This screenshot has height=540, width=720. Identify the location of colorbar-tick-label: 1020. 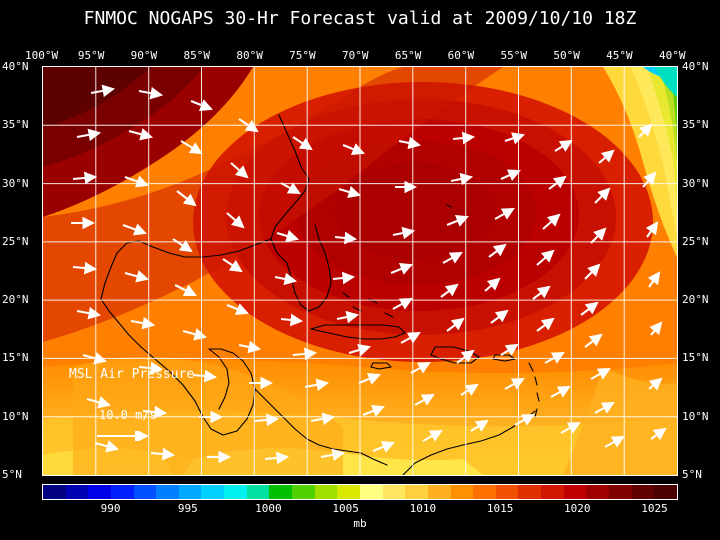
(577, 508).